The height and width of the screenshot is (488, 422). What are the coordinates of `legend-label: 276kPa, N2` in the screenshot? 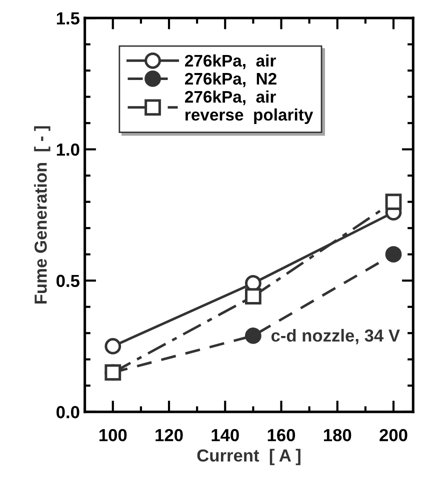 It's located at (230, 80).